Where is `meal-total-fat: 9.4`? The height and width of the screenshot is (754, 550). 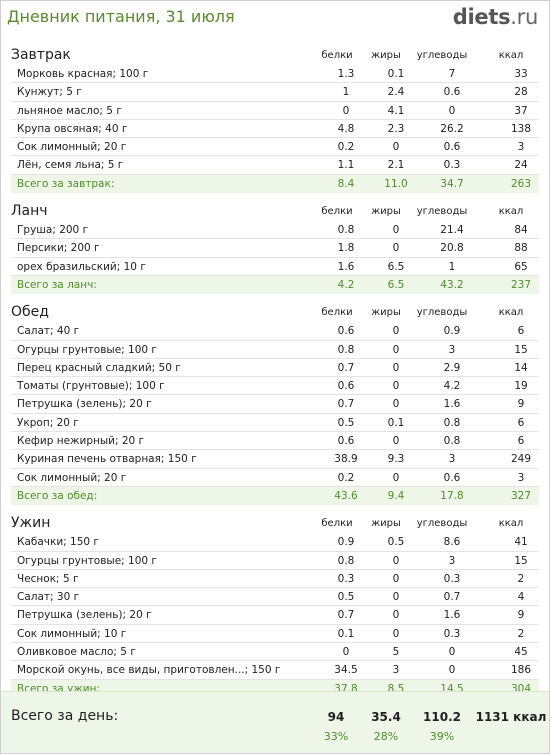
meal-total-fat: 9.4 is located at coordinates (396, 495).